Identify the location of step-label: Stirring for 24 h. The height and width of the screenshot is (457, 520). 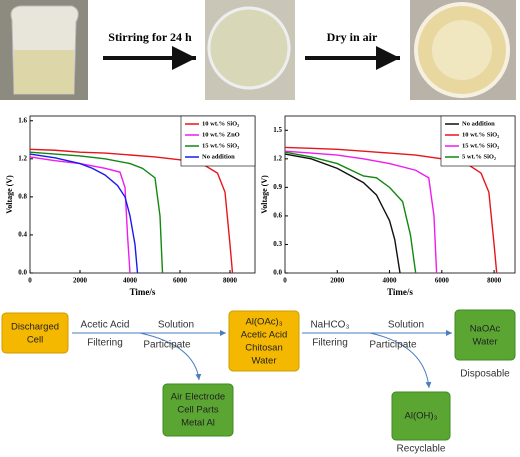
(150, 37).